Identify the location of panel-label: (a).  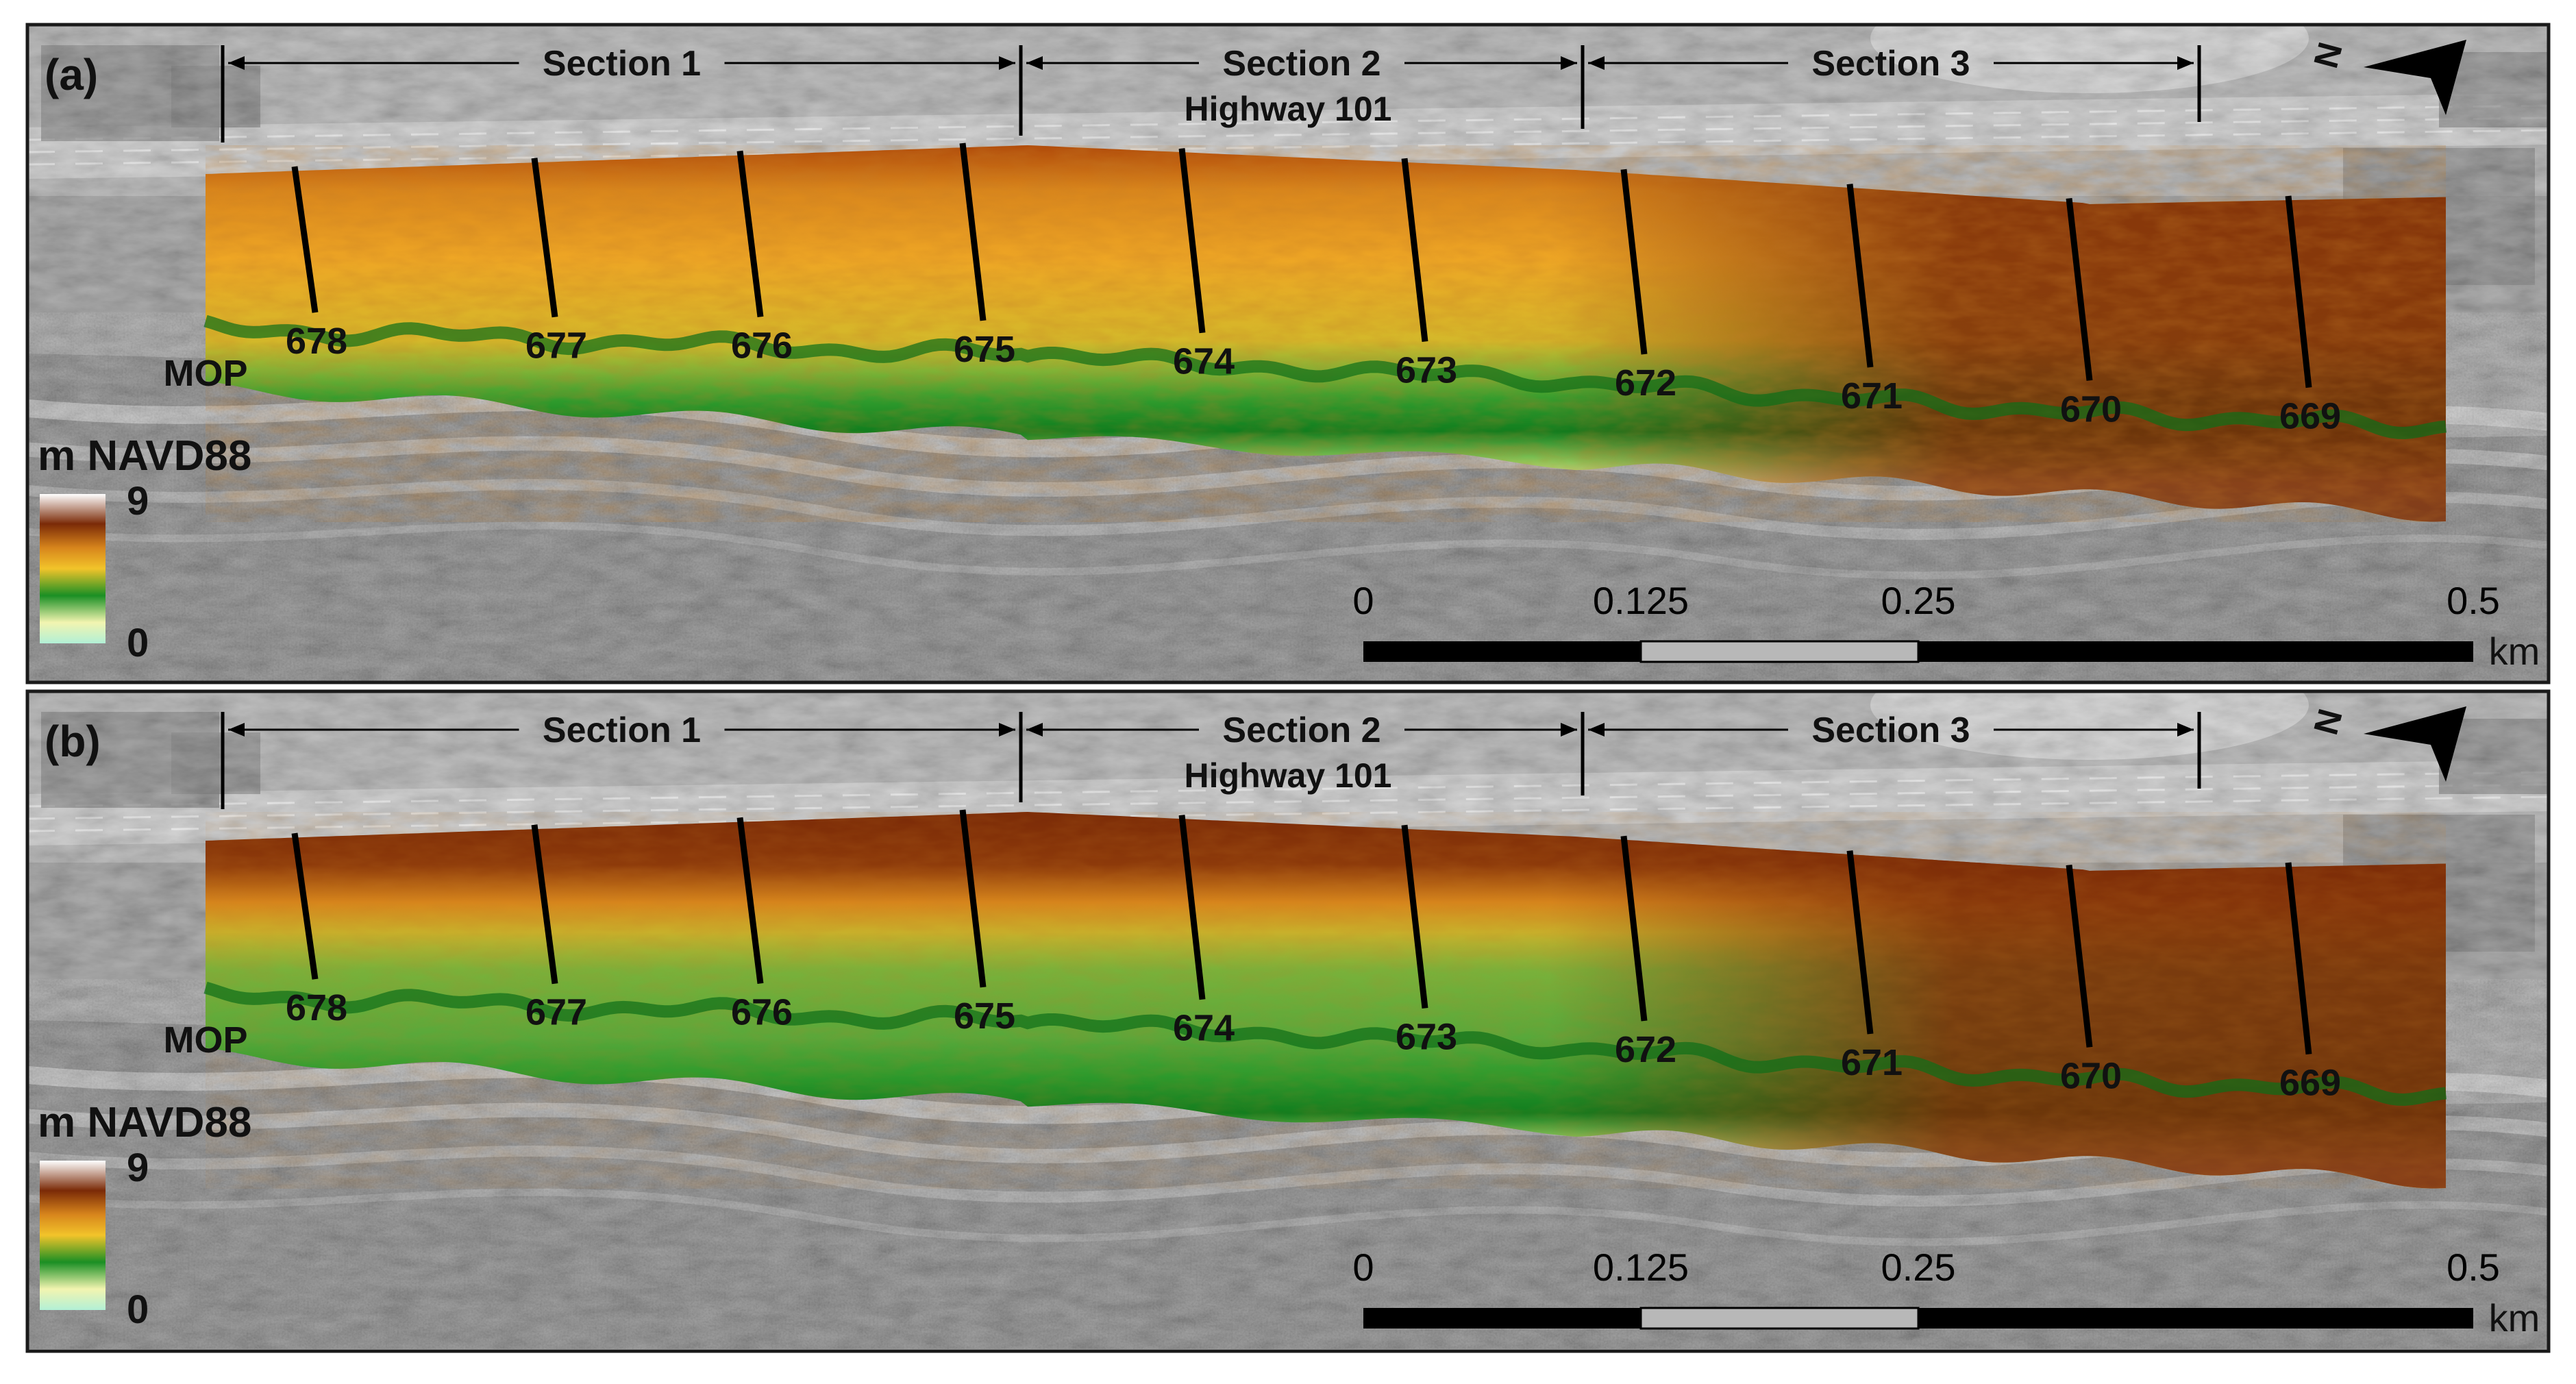
(71, 75).